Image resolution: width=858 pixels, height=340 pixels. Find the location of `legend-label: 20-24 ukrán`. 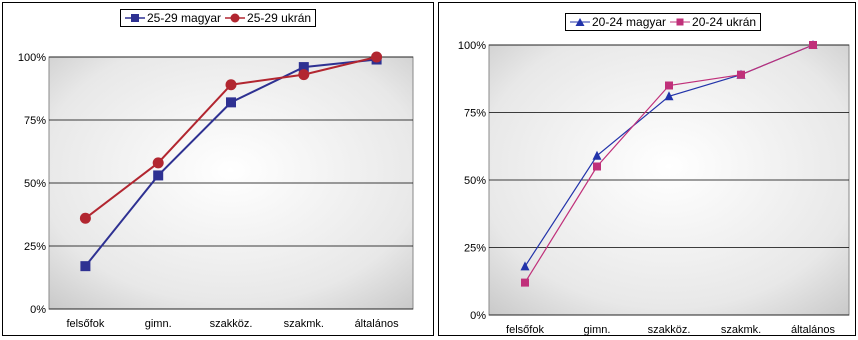

legend-label: 20-24 ukrán is located at coordinates (724, 22).